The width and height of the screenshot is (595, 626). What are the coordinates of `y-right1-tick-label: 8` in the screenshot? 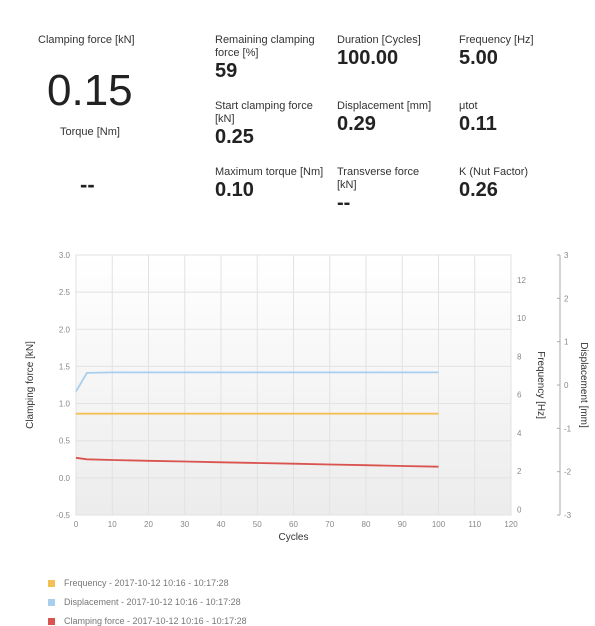 It's located at (519, 356).